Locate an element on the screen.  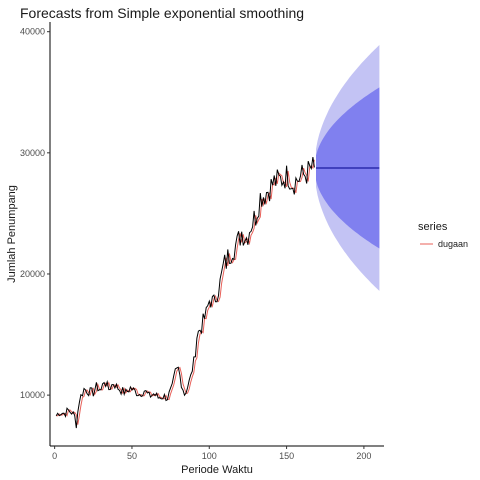
x-tick-label: 200 is located at coordinates (363, 456).